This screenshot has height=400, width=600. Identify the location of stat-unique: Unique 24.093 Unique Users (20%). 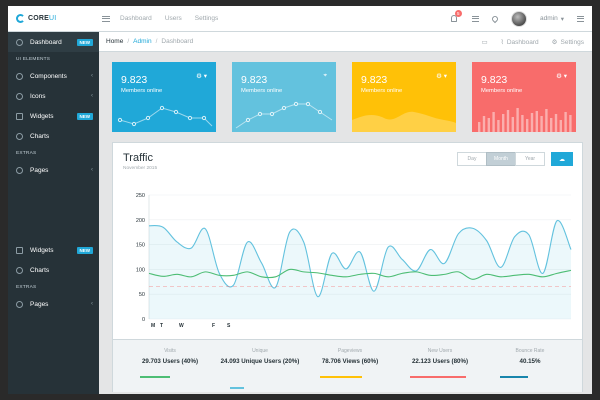
(260, 368).